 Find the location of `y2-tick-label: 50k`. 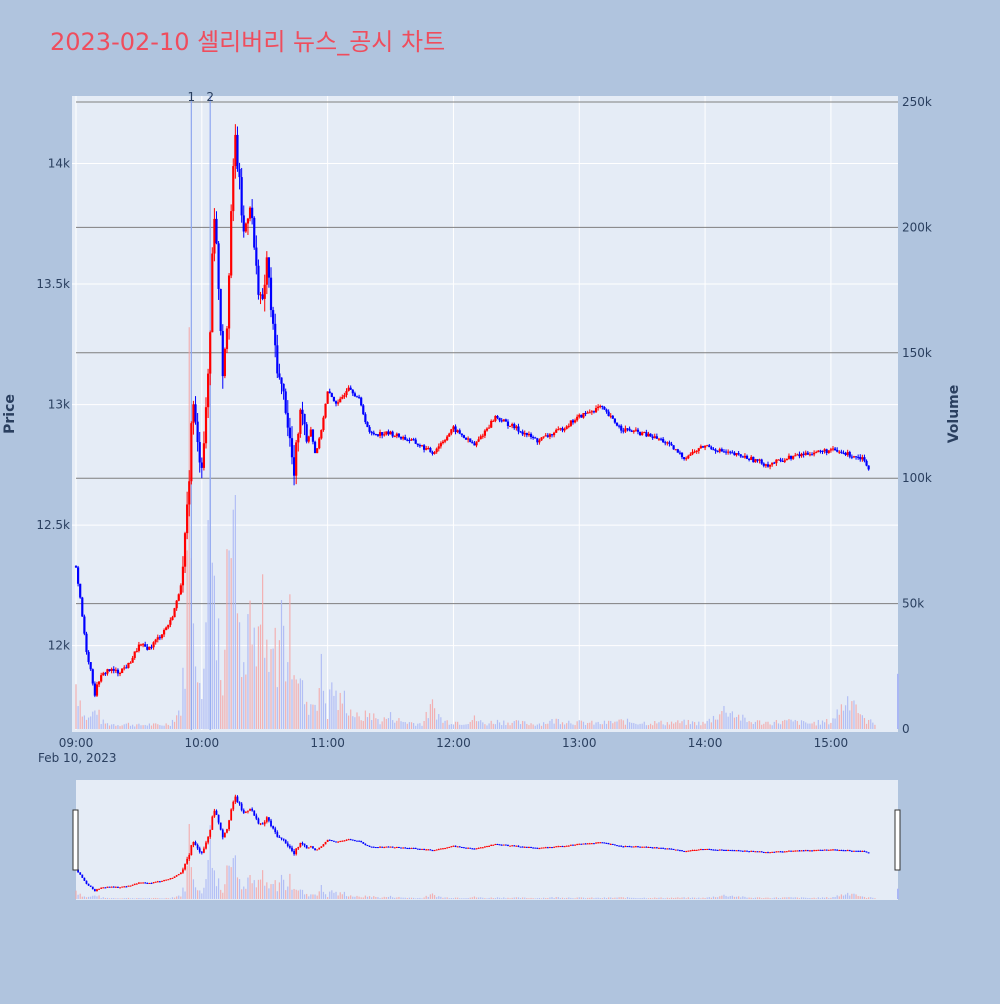

y2-tick-label: 50k is located at coordinates (913, 604).